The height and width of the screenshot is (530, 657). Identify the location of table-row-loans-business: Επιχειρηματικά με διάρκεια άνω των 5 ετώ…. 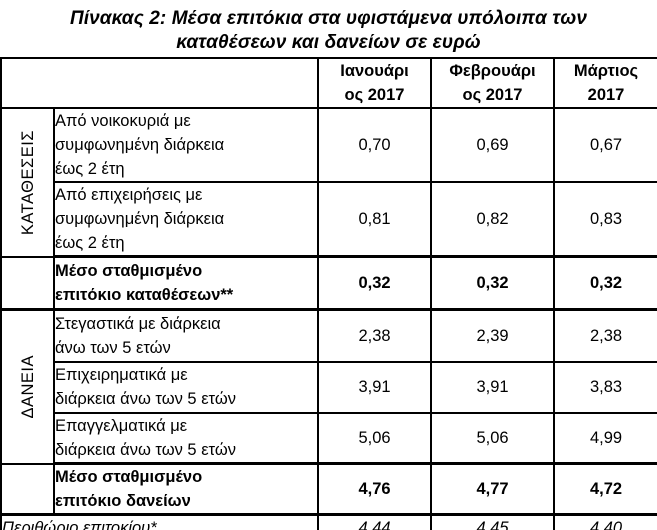
(329, 387).